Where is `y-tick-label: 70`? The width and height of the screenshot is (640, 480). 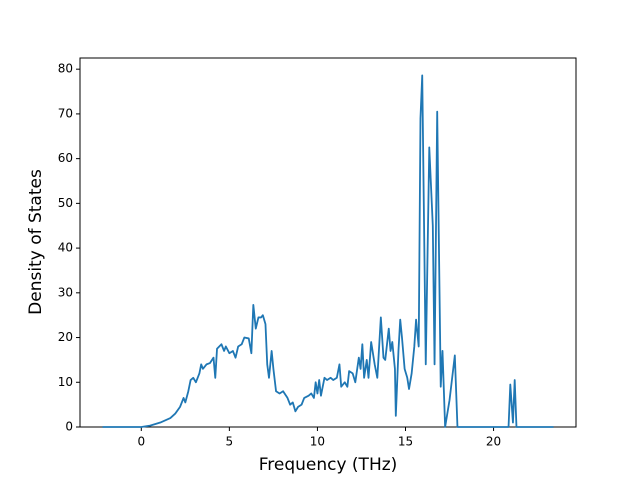
y-tick-label: 70 is located at coordinates (65, 113).